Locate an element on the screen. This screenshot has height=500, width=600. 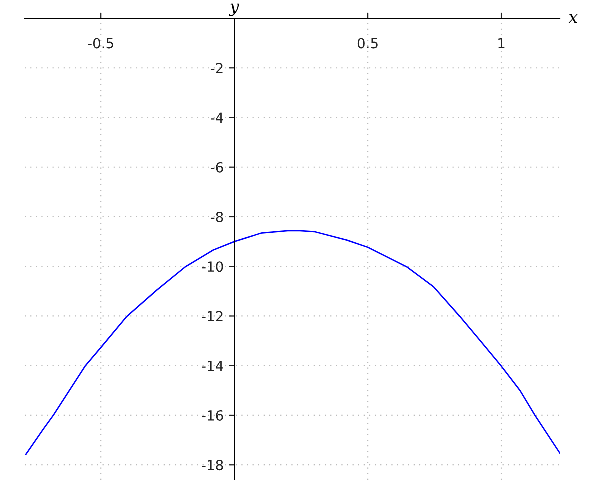
y-tick-label: -4 is located at coordinates (217, 118).